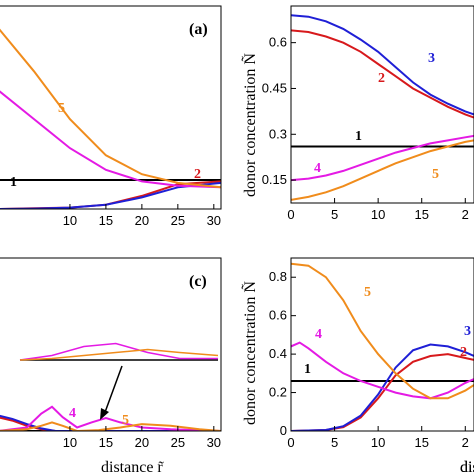  I want to click on y-tick-label: 0.45, so click(274, 87).